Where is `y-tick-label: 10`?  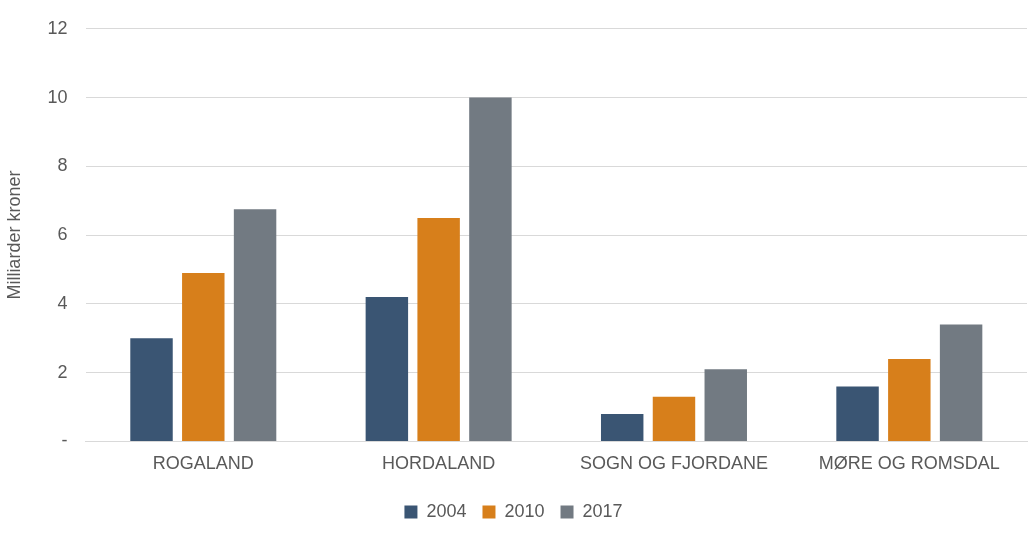 y-tick-label: 10 is located at coordinates (57, 96).